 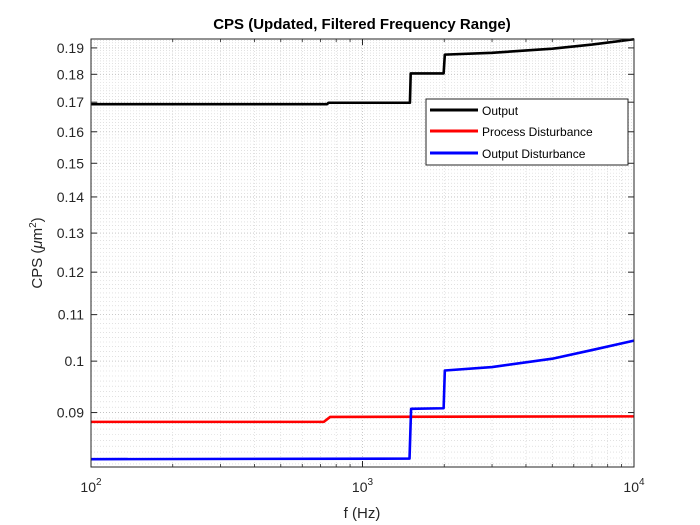 I want to click on y-tick-label: 0.14, so click(x=70, y=197).